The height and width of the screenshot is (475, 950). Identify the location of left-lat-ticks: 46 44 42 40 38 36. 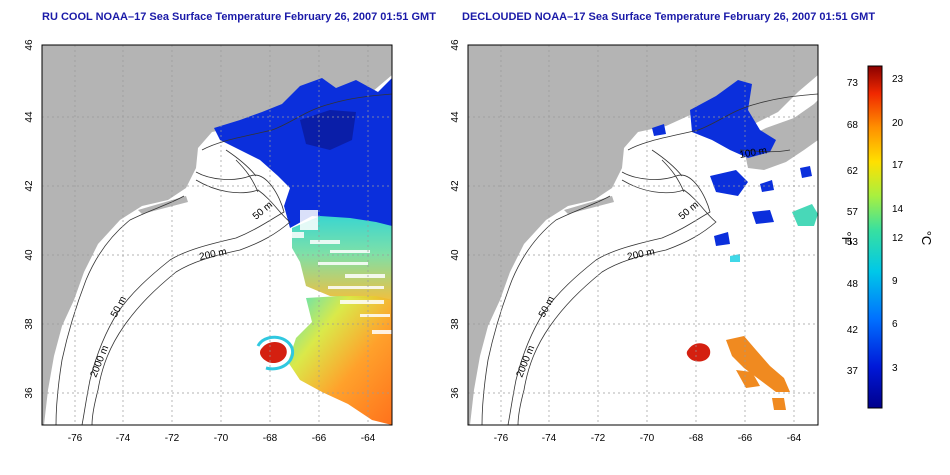
(29, 219).